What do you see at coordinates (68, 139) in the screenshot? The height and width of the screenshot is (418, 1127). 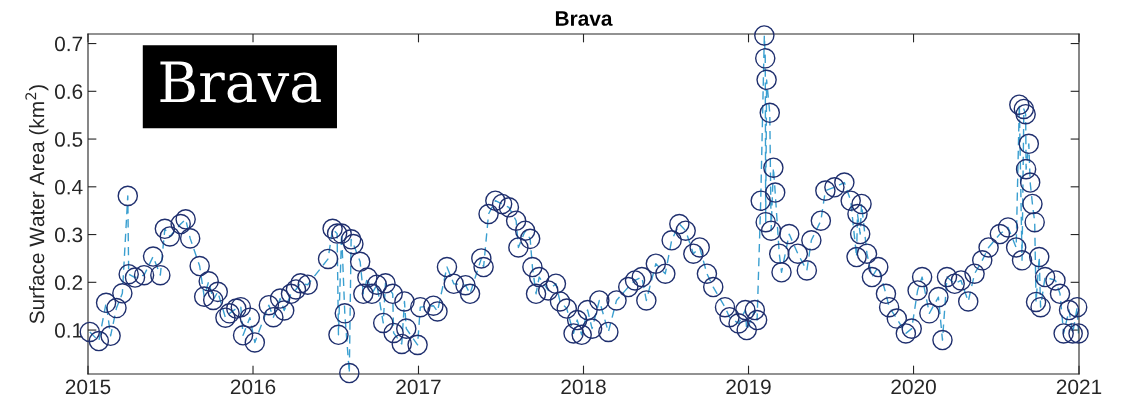 I see `y-tick-label: 0.5` at bounding box center [68, 139].